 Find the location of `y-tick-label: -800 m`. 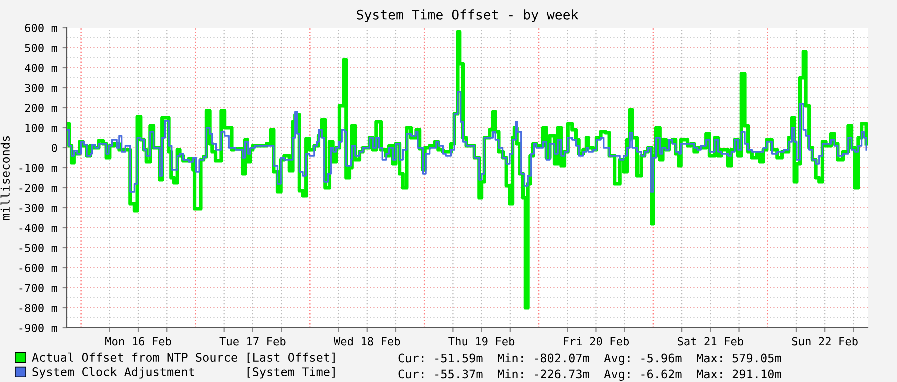

y-tick-label: -800 m is located at coordinates (39, 308).